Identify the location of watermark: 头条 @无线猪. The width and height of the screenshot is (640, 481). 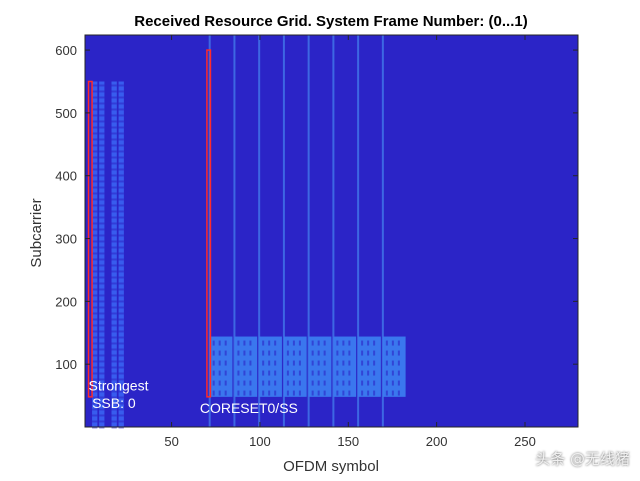
(582, 459).